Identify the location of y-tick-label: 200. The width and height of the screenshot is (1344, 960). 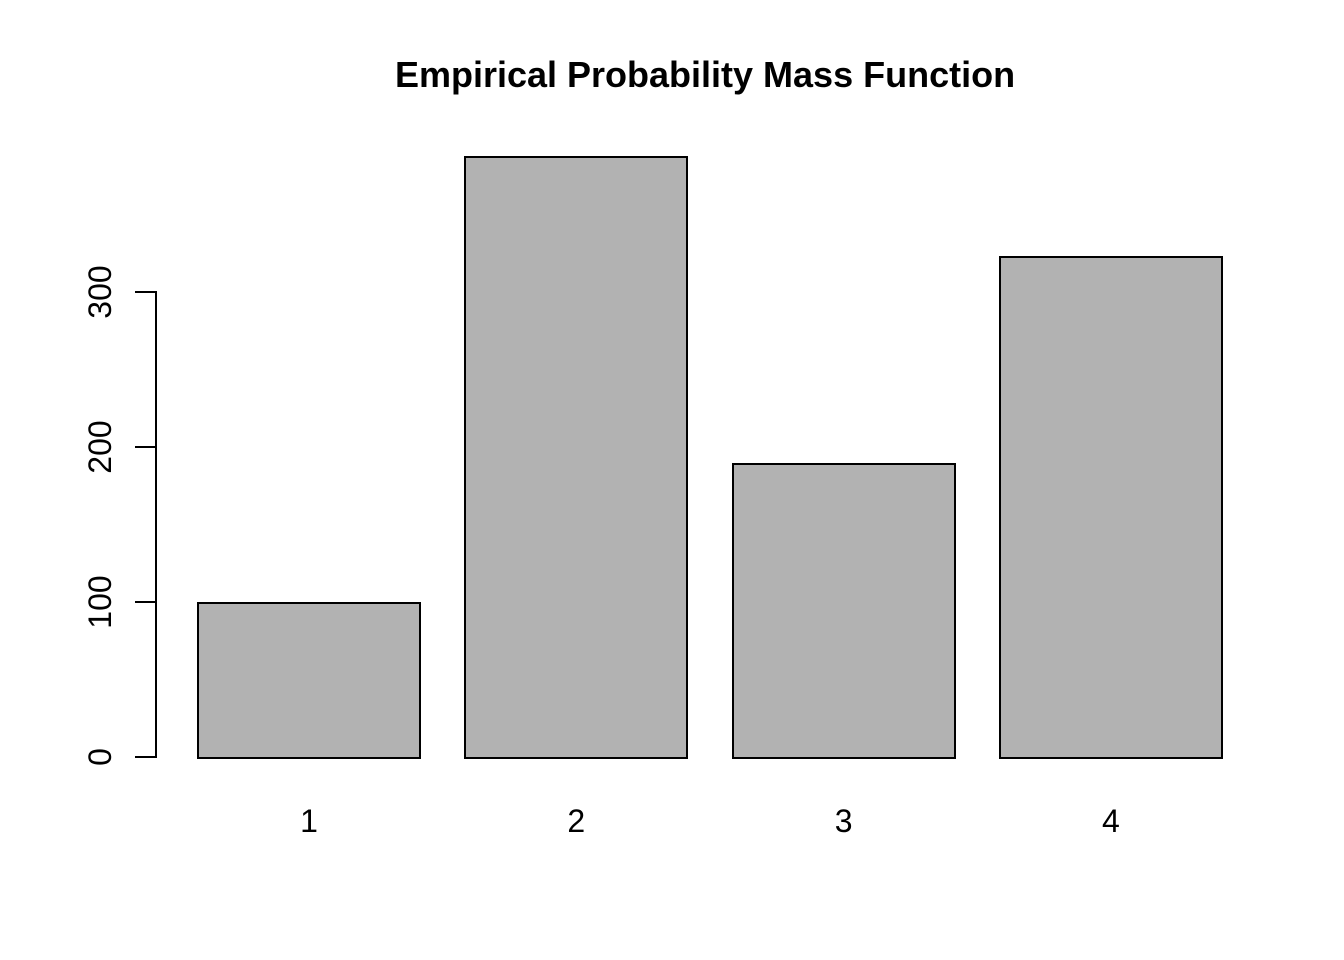
(100, 447).